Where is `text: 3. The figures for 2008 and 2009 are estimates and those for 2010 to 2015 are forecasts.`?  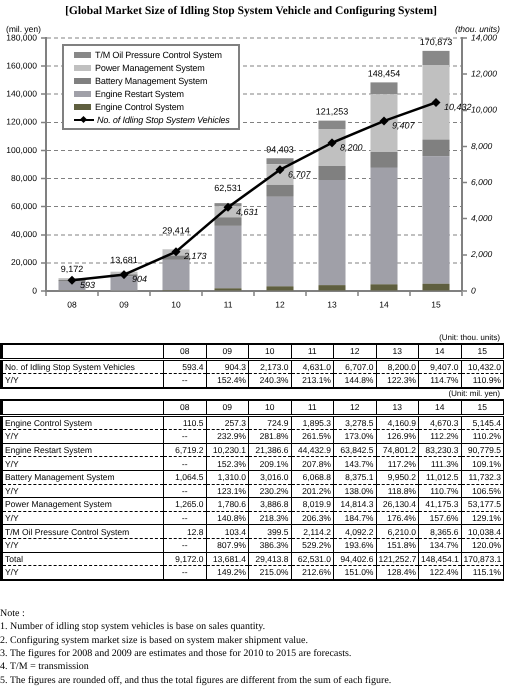
text: 3. The figures for 2008 and 2009 are estimates and those for 2010 to 2015 are forecasts. is located at coordinates (176, 653).